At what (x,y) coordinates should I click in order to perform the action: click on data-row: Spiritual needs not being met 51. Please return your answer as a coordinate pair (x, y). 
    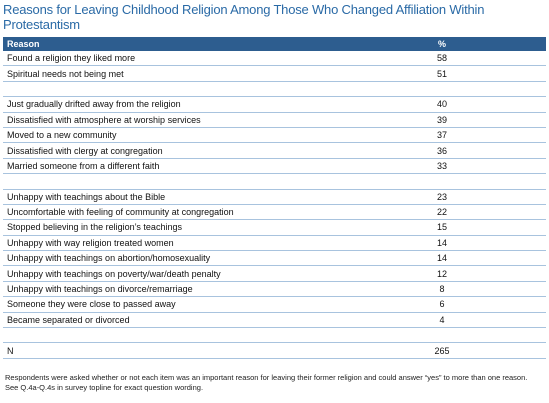
    Looking at the image, I should click on (274, 73).